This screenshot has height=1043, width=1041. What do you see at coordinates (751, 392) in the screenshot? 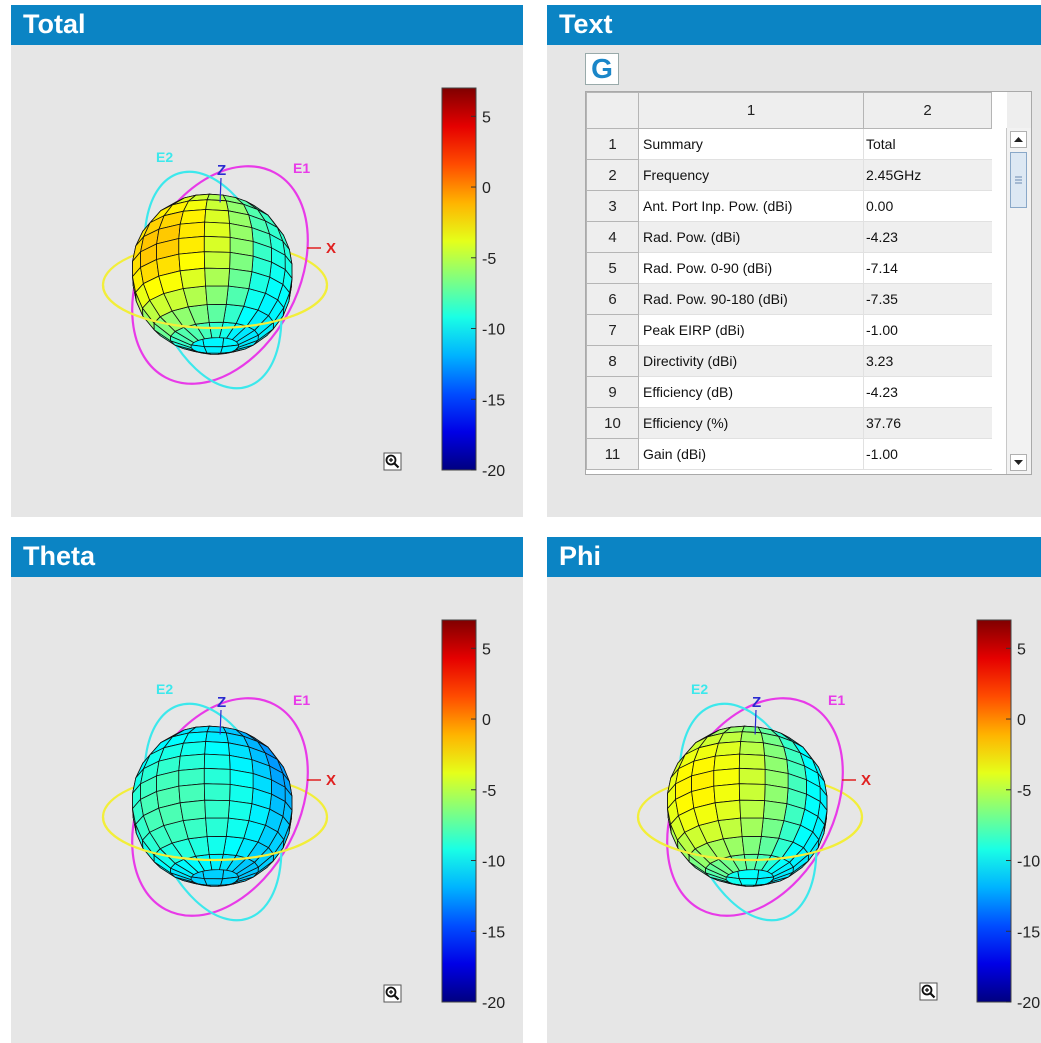
I see `parameter-name-cell: Efficiency (dB)` at bounding box center [751, 392].